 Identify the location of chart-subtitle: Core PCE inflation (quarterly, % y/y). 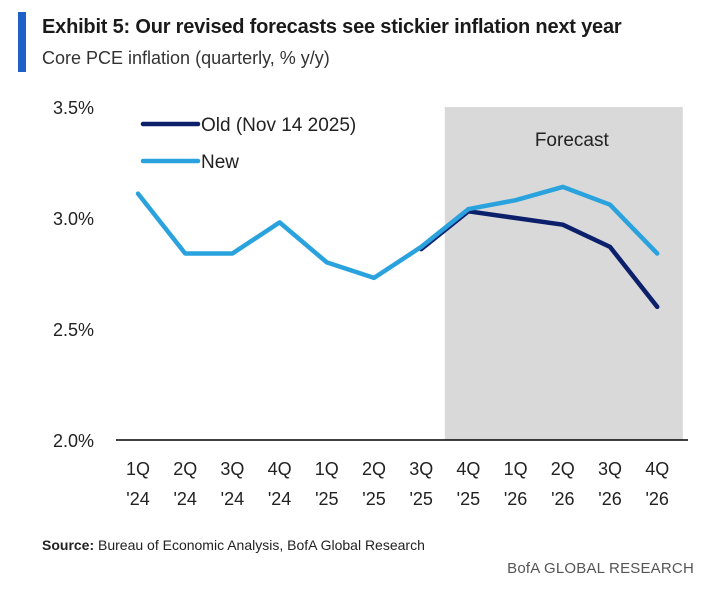
(186, 58).